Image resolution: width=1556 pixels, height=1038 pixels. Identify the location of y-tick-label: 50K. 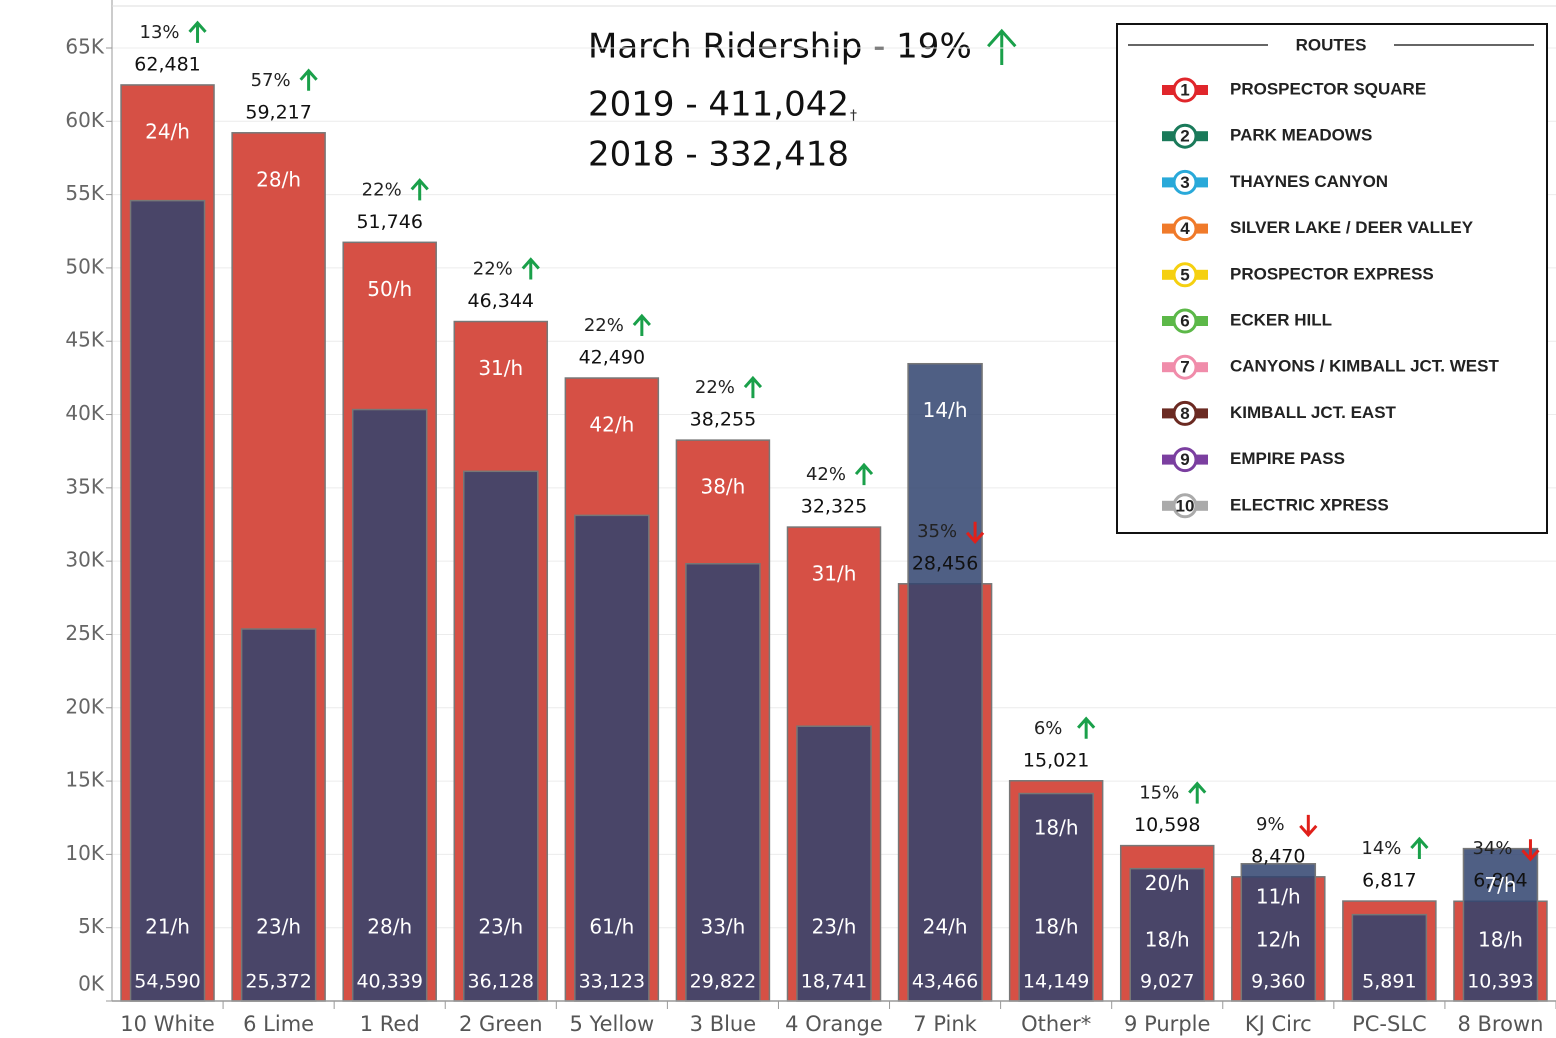
(84, 266).